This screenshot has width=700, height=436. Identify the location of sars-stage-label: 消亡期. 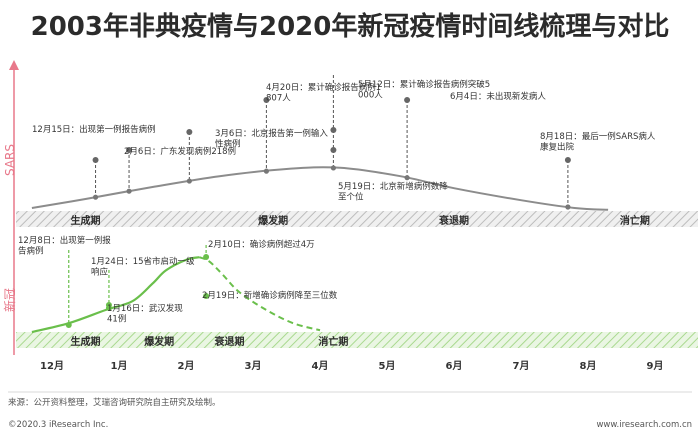
(635, 220).